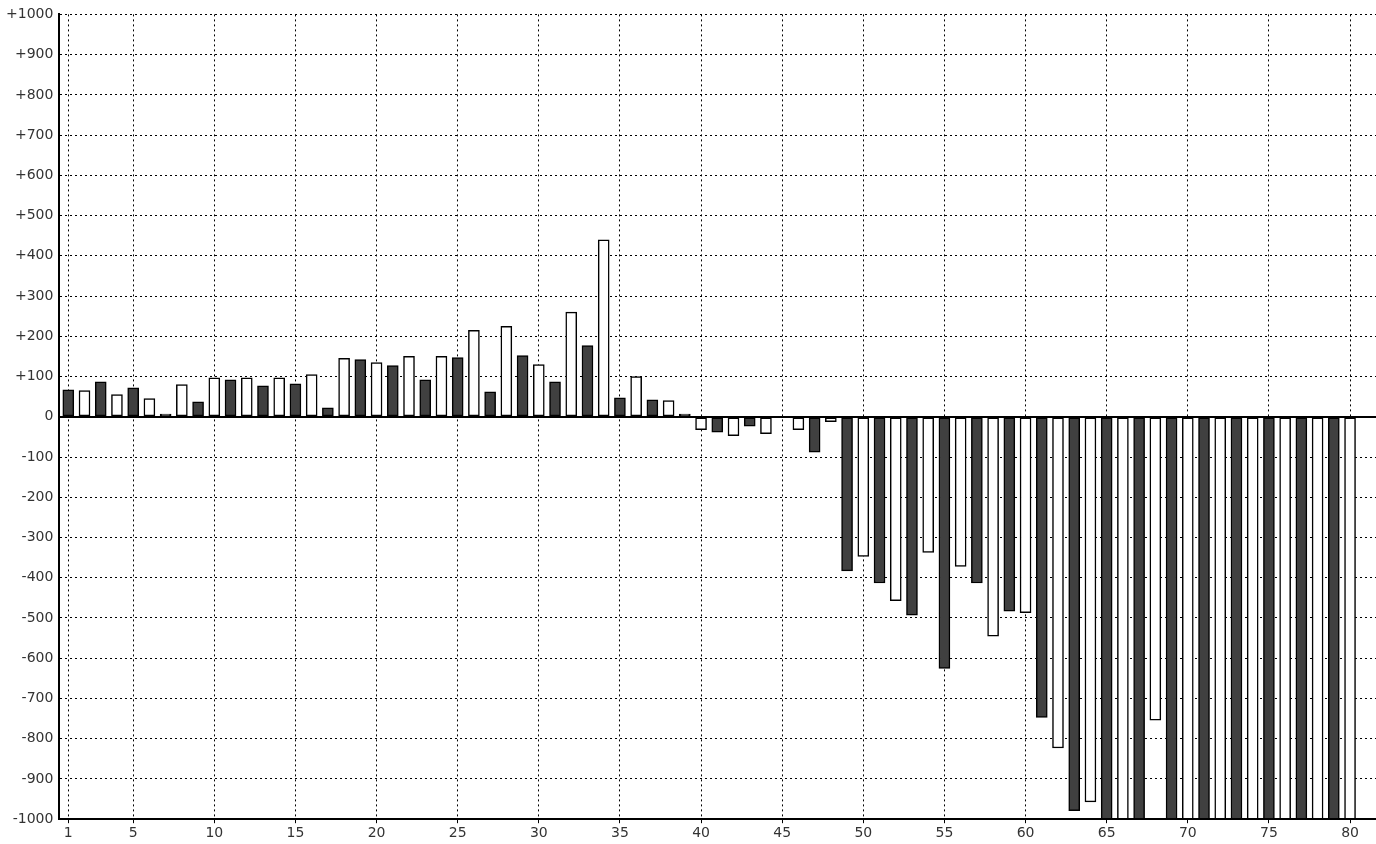 The height and width of the screenshot is (844, 1376). Describe the element at coordinates (34, 133) in the screenshot. I see `y-tick-label: +700` at that location.